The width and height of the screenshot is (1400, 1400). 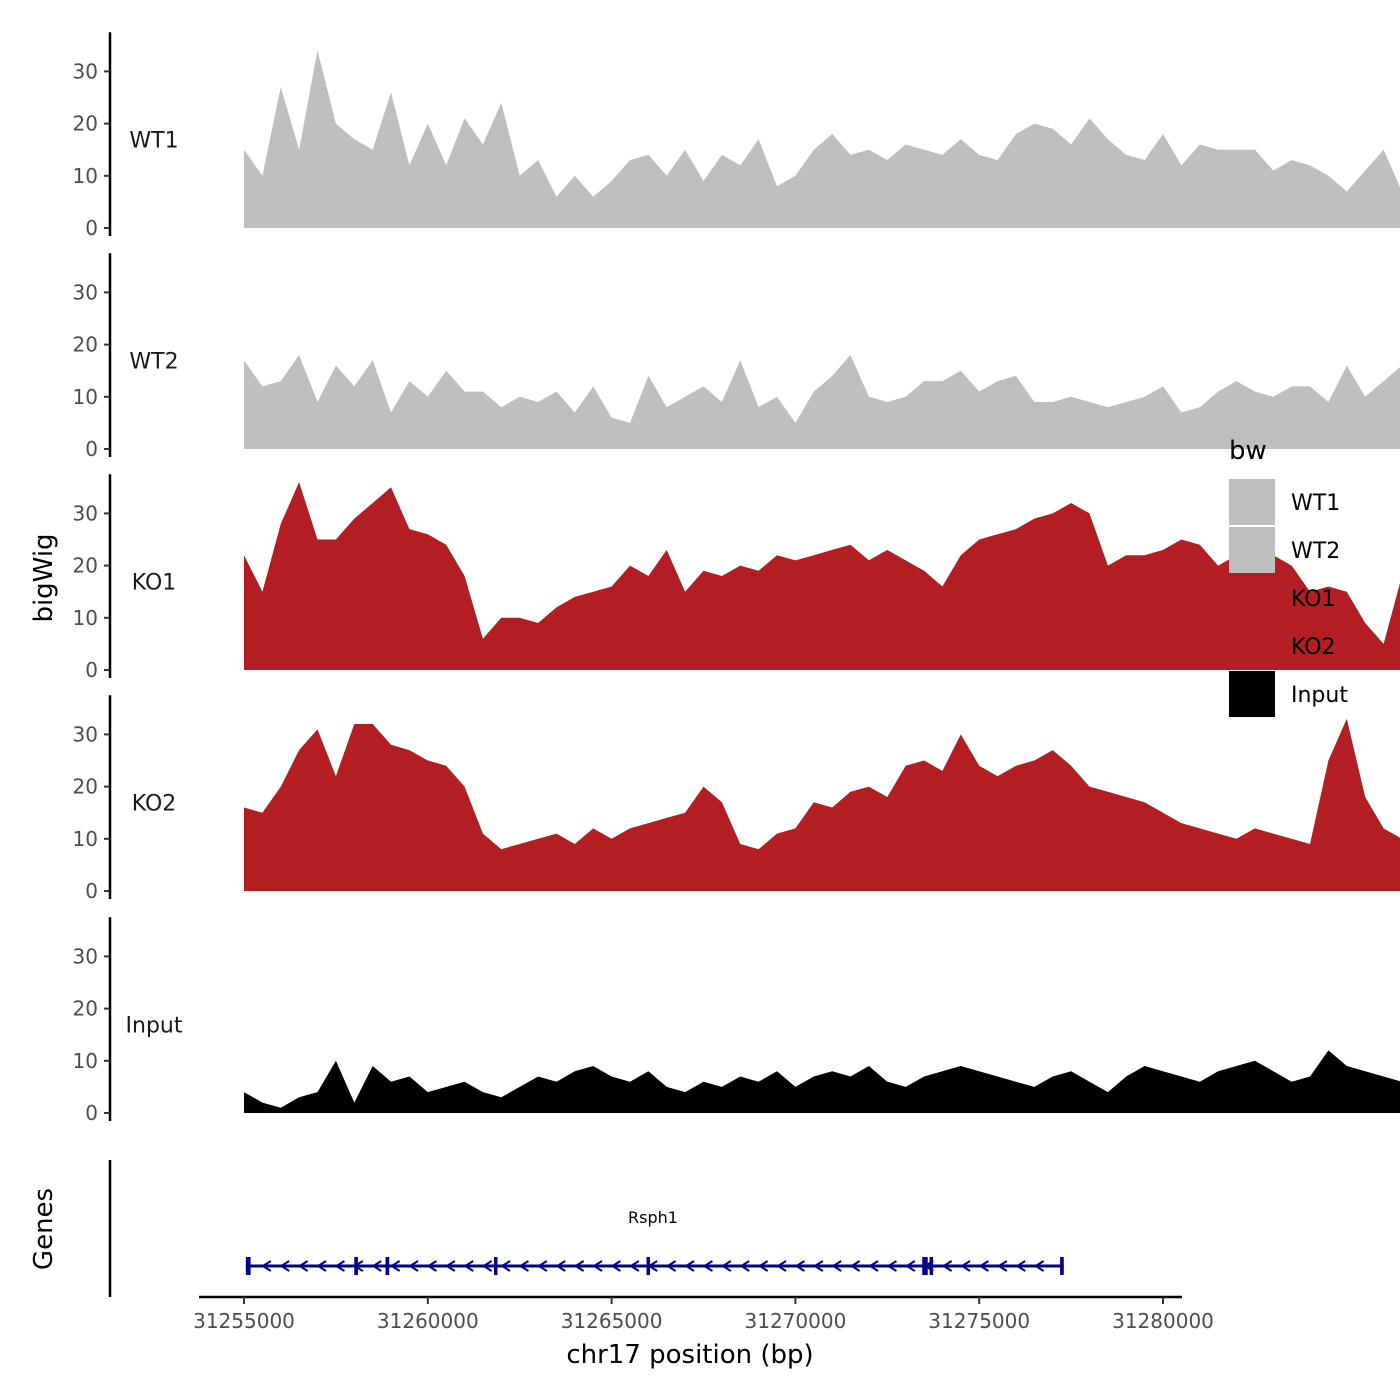 I want to click on x-tick-label: 31260000, so click(x=428, y=1321).